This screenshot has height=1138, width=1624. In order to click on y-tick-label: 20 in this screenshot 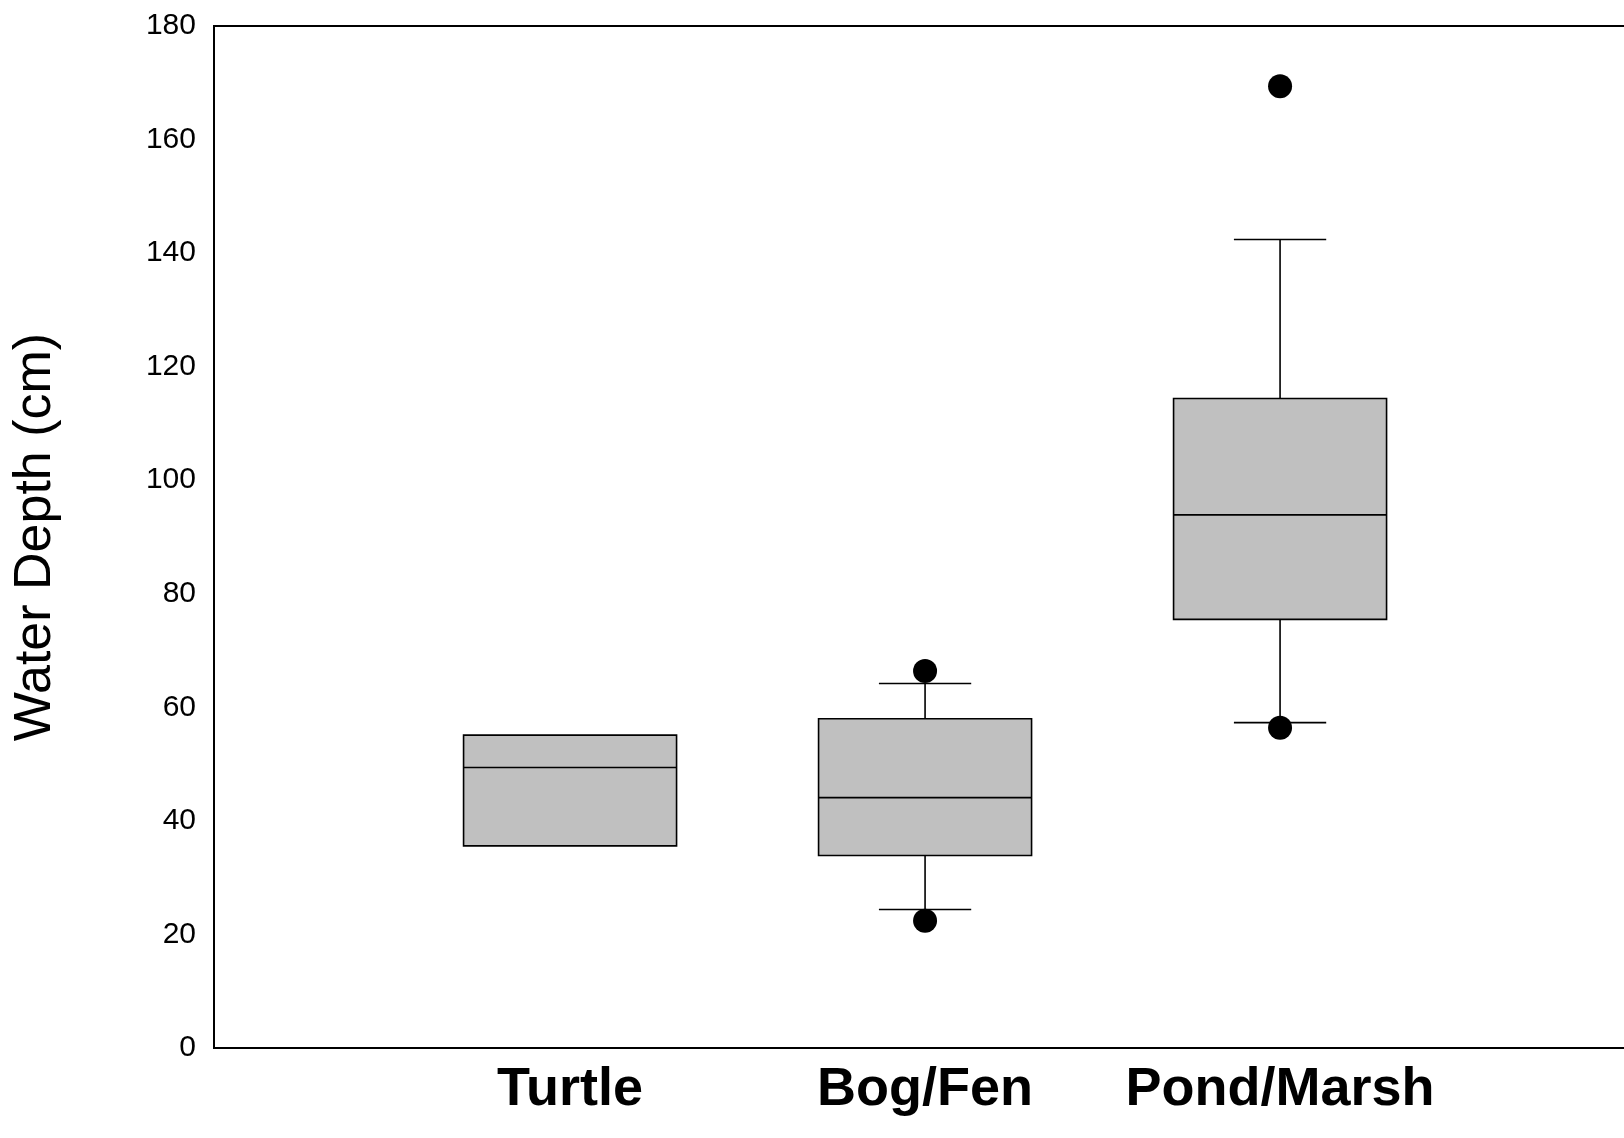, I will do `click(179, 932)`.